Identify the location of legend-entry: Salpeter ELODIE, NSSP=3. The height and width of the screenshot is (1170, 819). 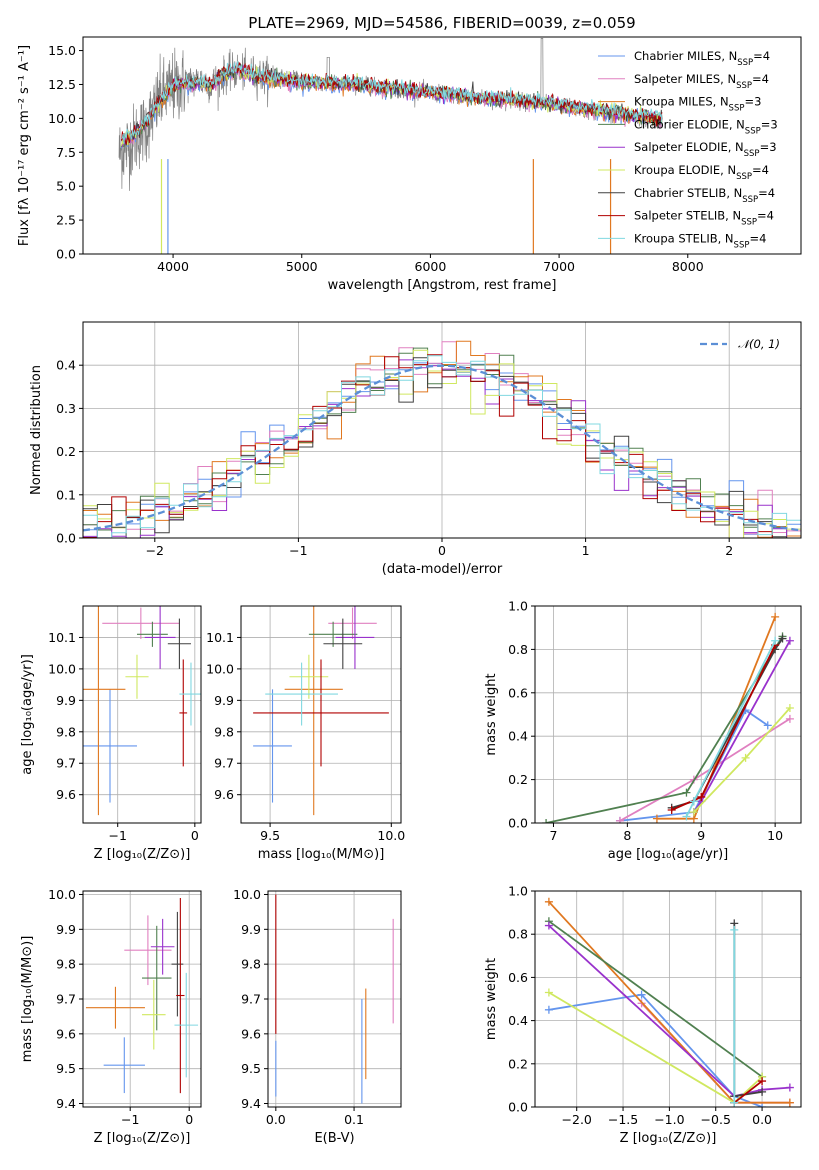
(705, 149).